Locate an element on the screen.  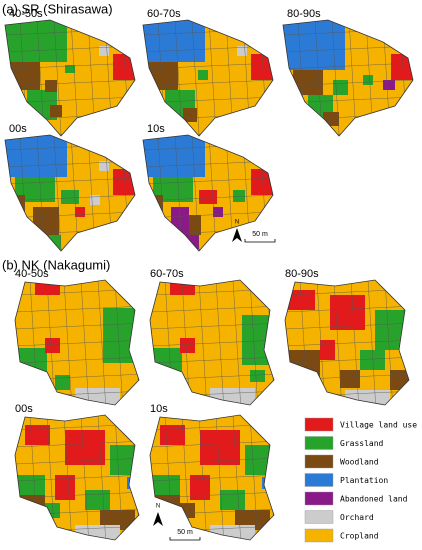
legend-label: Woodland is located at coordinates (359, 462).